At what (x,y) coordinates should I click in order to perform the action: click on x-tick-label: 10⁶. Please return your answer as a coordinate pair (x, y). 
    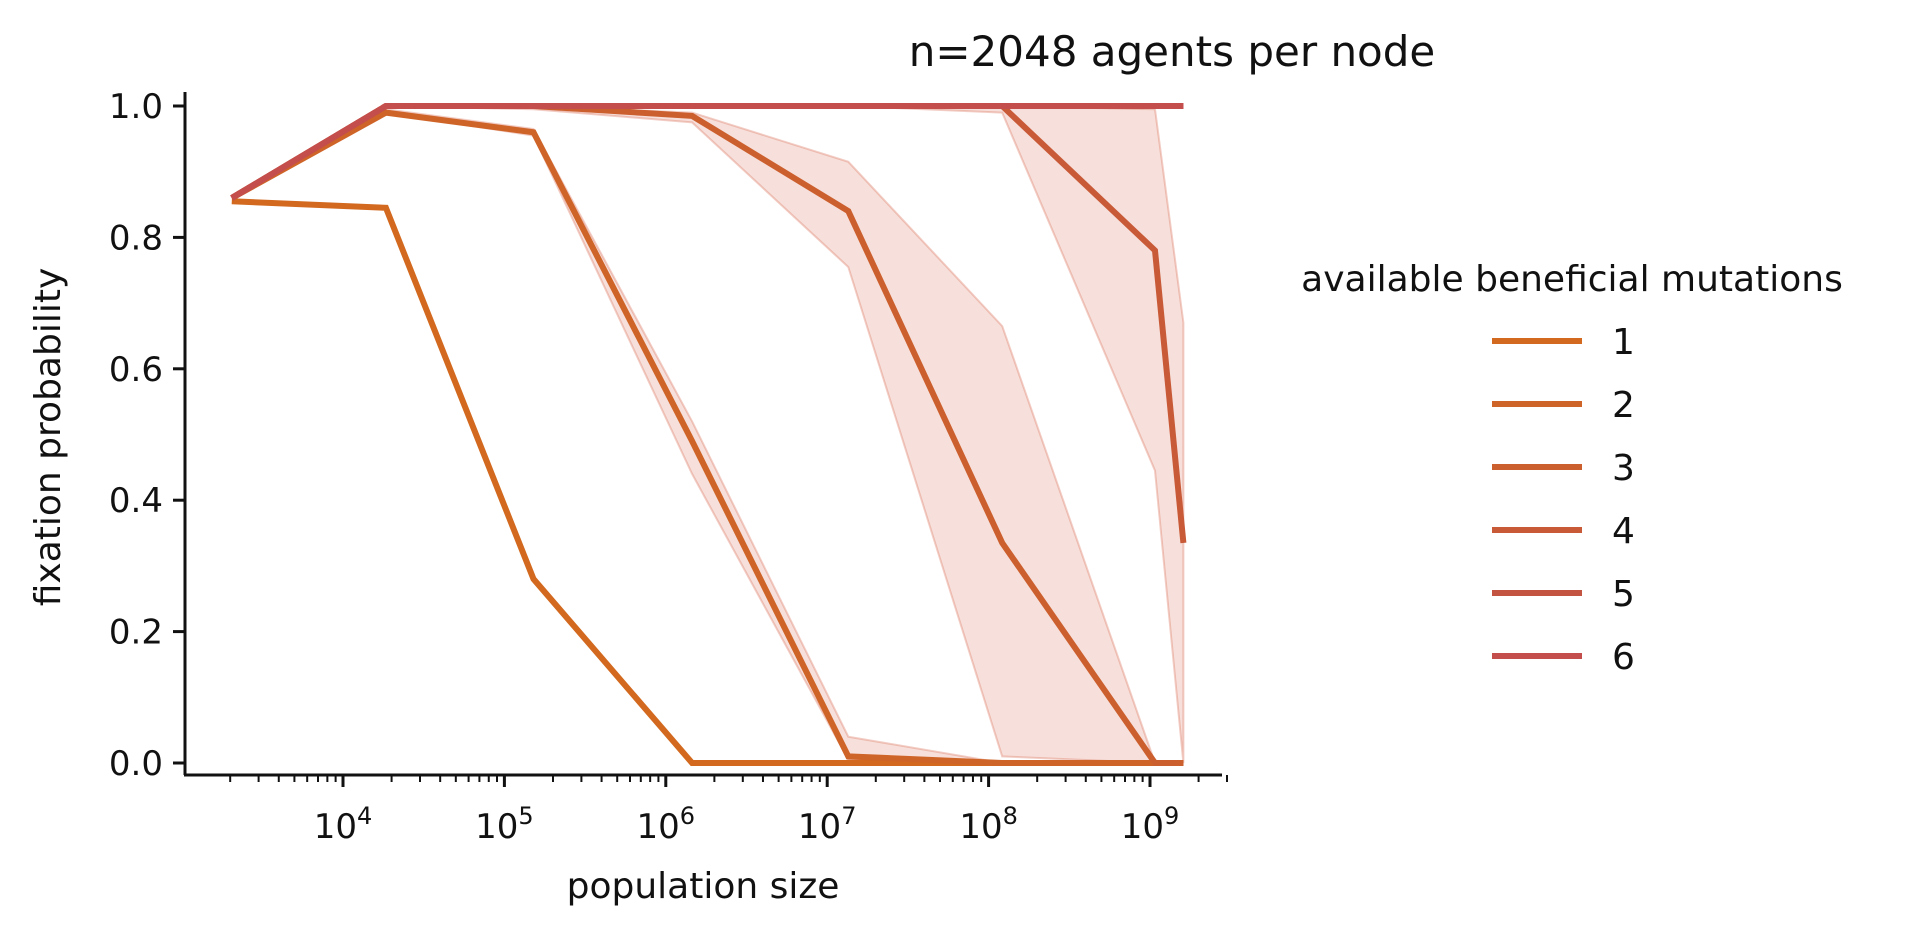
    Looking at the image, I should click on (666, 824).